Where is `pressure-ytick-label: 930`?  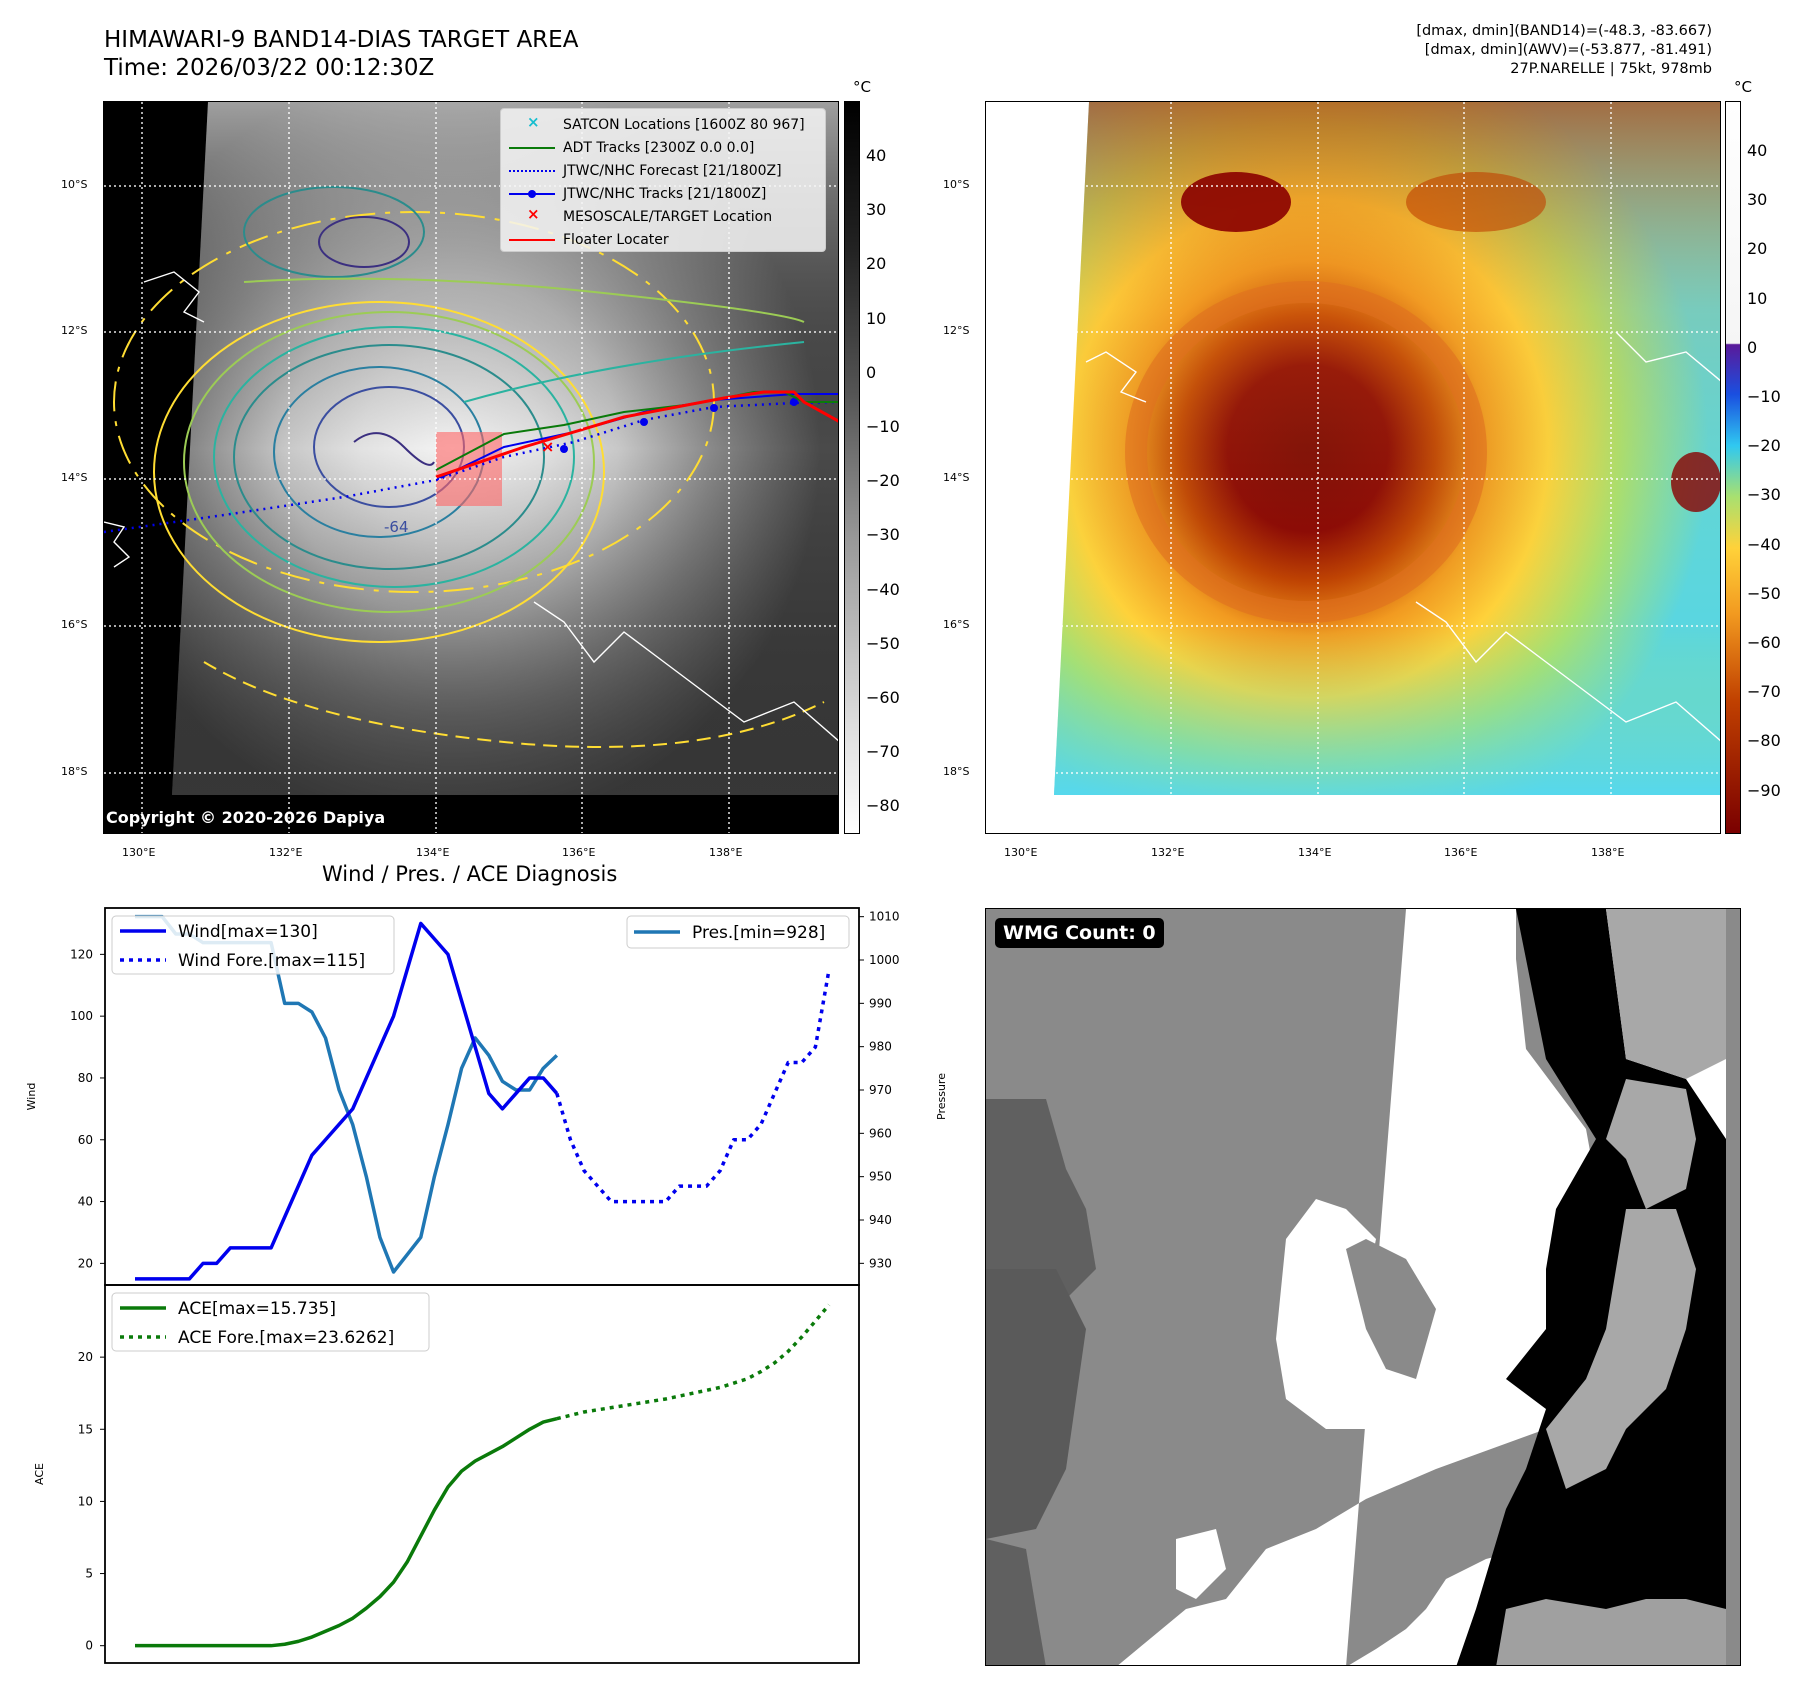
pressure-ytick-label: 930 is located at coordinates (880, 1263).